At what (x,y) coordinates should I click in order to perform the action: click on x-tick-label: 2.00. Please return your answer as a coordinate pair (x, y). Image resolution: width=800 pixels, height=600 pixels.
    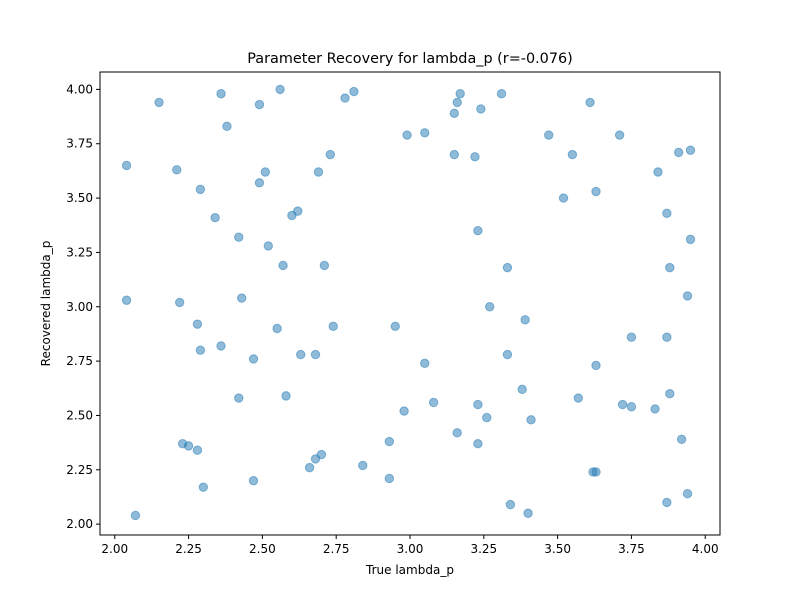
    Looking at the image, I should click on (114, 549).